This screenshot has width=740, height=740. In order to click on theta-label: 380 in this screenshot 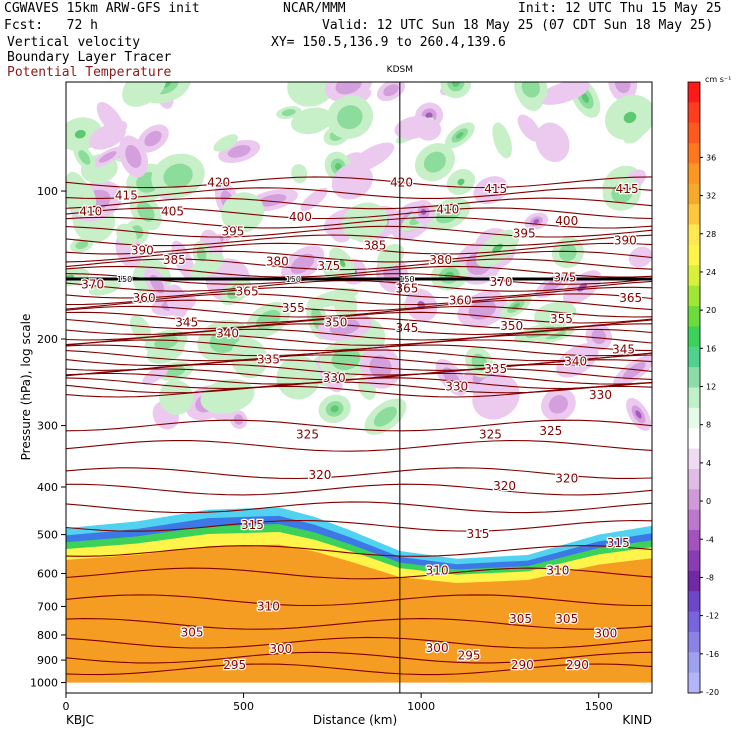, I will do `click(277, 261)`.